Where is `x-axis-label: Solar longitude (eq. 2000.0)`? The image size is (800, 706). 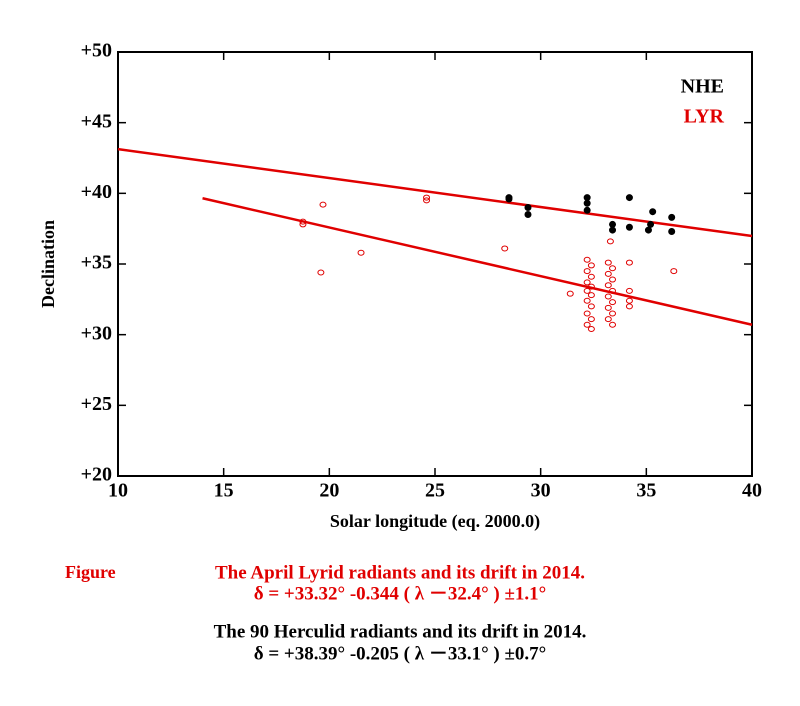
x-axis-label: Solar longitude (eq. 2000.0) is located at coordinates (435, 521).